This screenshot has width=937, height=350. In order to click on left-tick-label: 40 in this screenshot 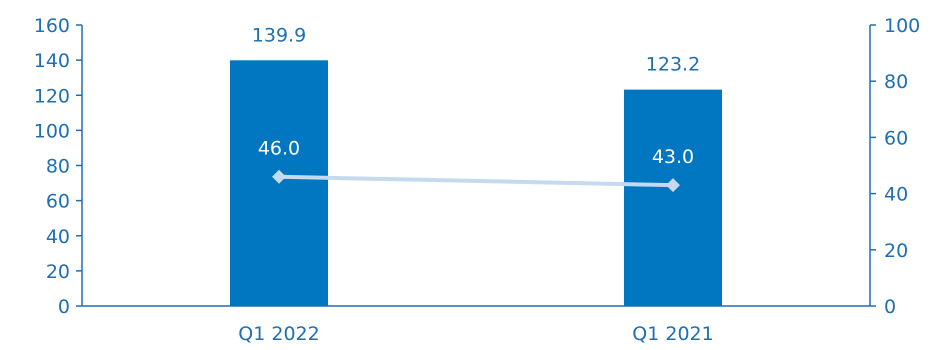, I will do `click(58, 237)`.